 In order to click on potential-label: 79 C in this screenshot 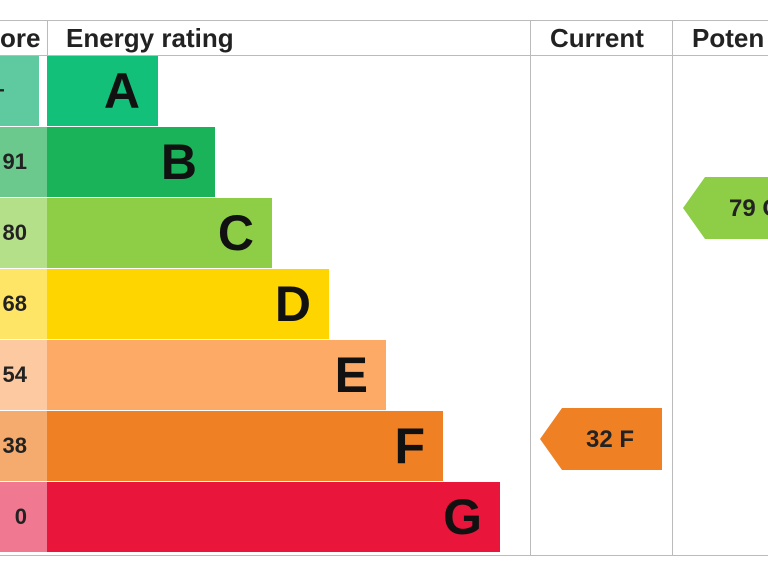, I will do `click(748, 208)`.